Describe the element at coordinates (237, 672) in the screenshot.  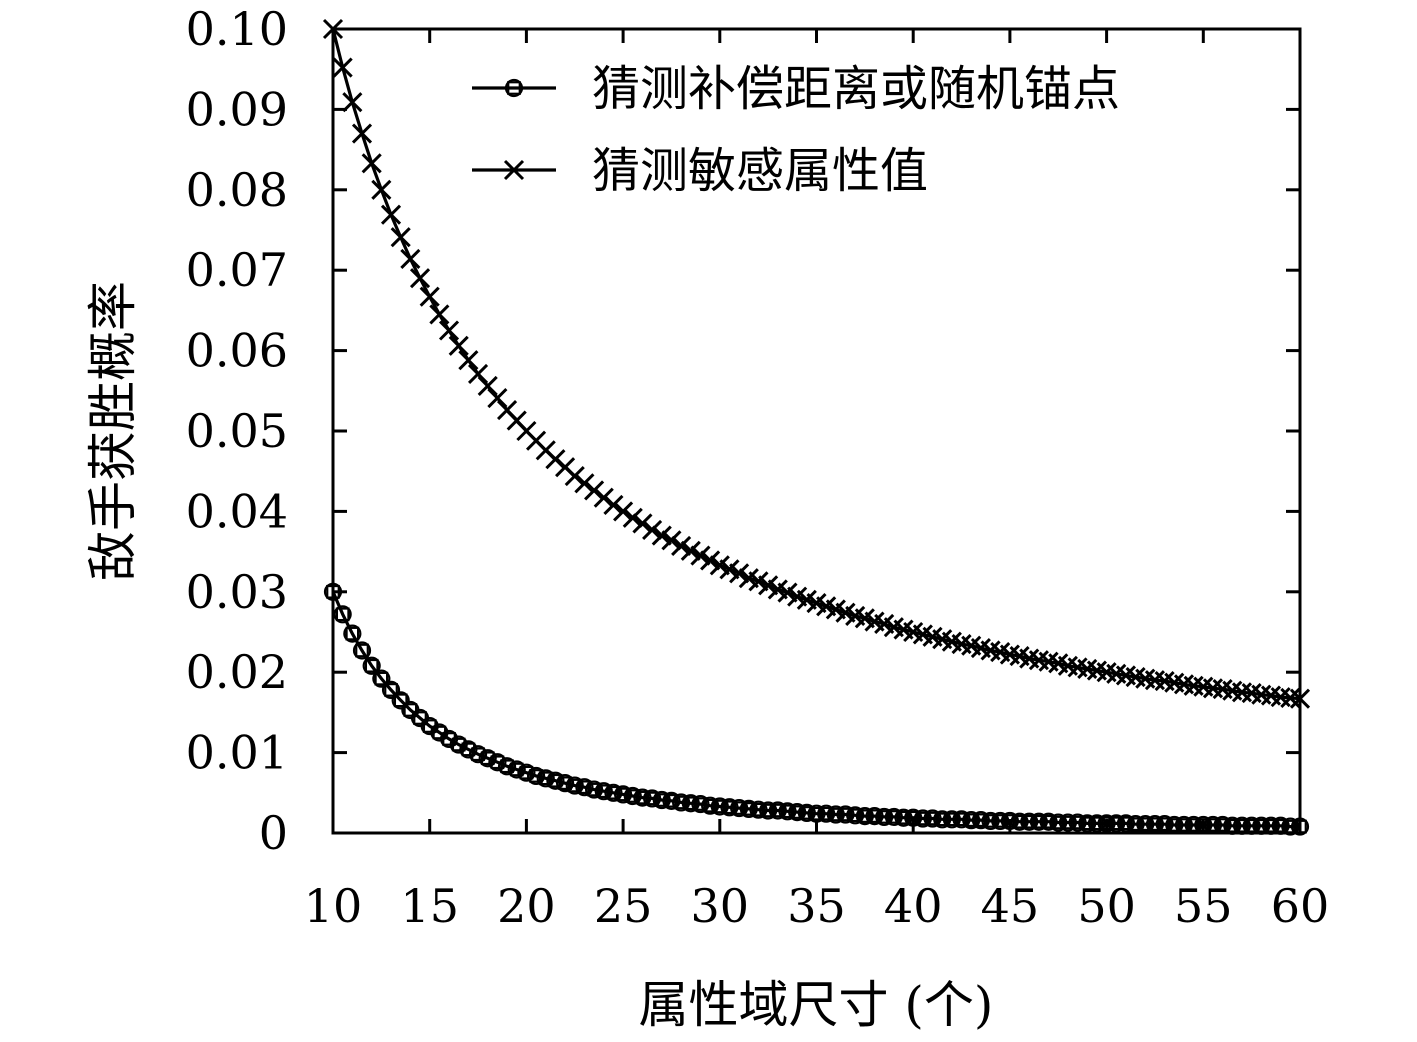
I see `y-tick-label: 0.02` at that location.